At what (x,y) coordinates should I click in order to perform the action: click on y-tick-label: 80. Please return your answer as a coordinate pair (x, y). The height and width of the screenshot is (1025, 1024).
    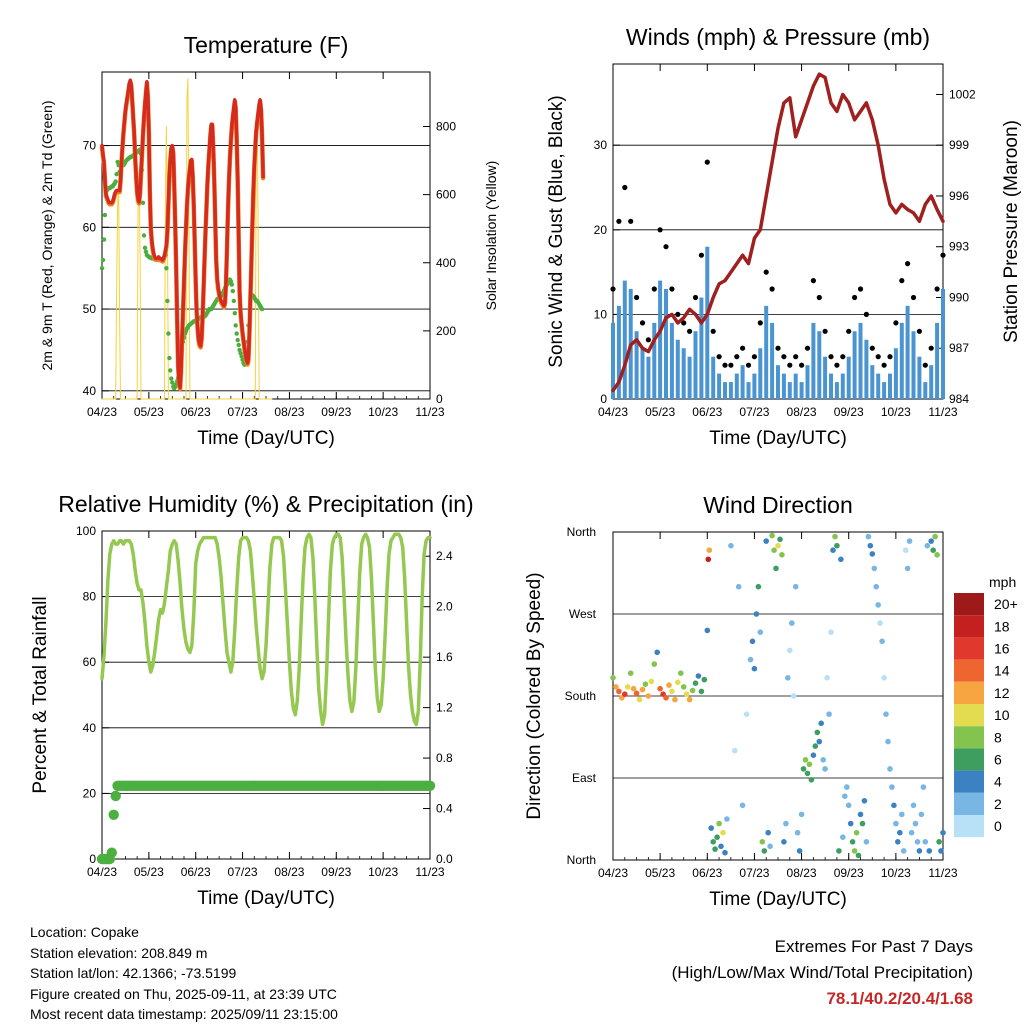
    Looking at the image, I should click on (90, 597).